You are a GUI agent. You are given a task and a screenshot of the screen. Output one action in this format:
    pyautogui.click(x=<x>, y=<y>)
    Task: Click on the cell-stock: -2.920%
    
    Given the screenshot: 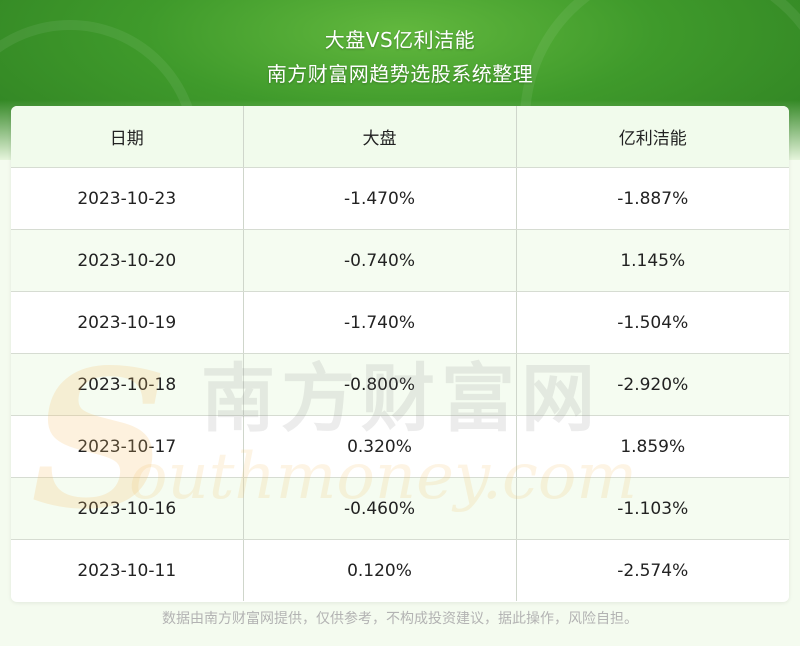 What is the action you would take?
    pyautogui.click(x=652, y=384)
    